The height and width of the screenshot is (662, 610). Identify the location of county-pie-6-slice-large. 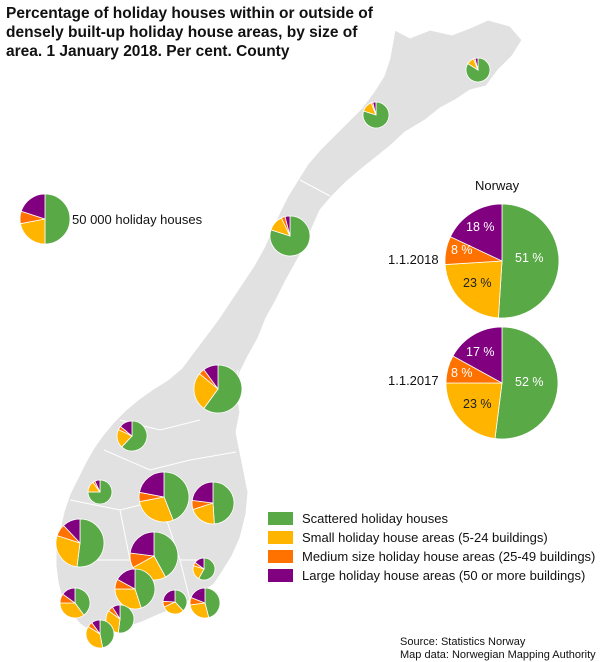
(151, 484).